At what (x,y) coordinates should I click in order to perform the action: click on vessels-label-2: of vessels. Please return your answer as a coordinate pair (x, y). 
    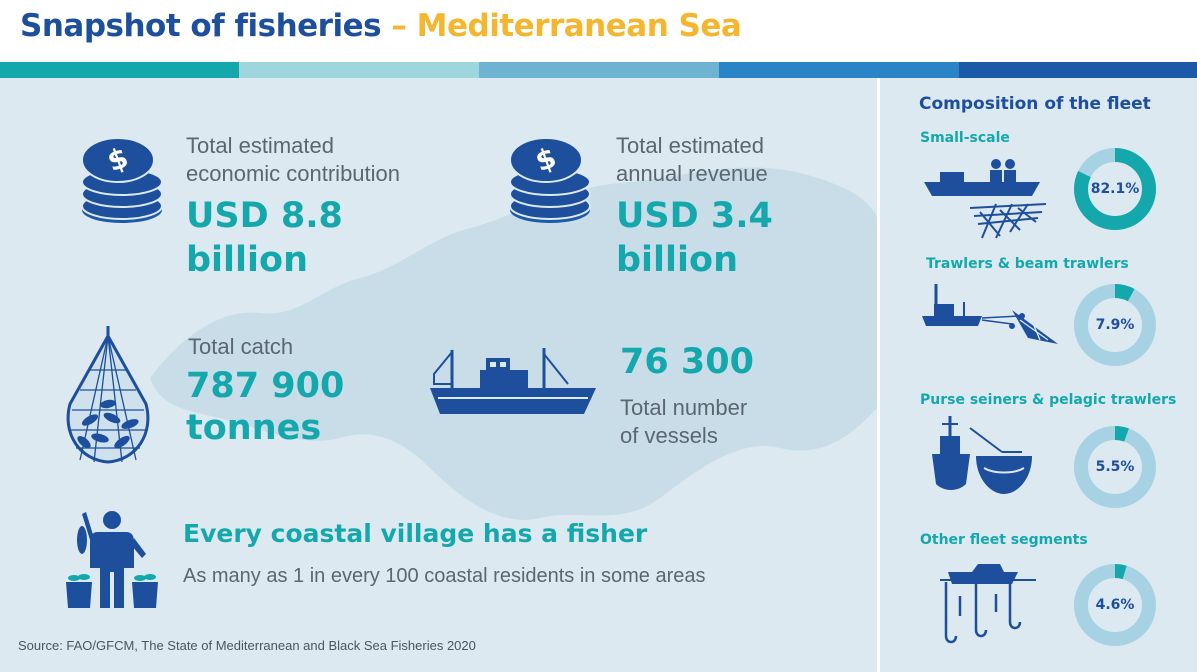
    Looking at the image, I should click on (669, 435).